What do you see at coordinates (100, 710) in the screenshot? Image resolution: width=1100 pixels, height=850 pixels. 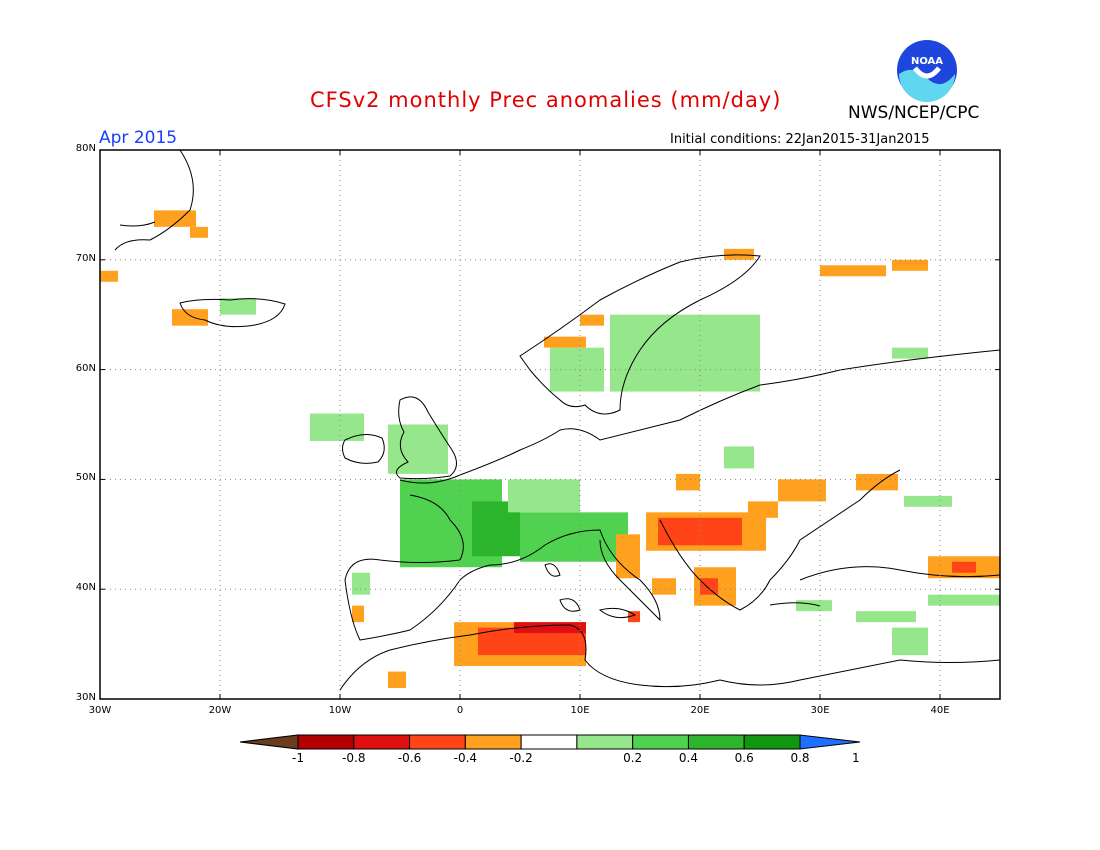 I see `lon-label: 30W` at bounding box center [100, 710].